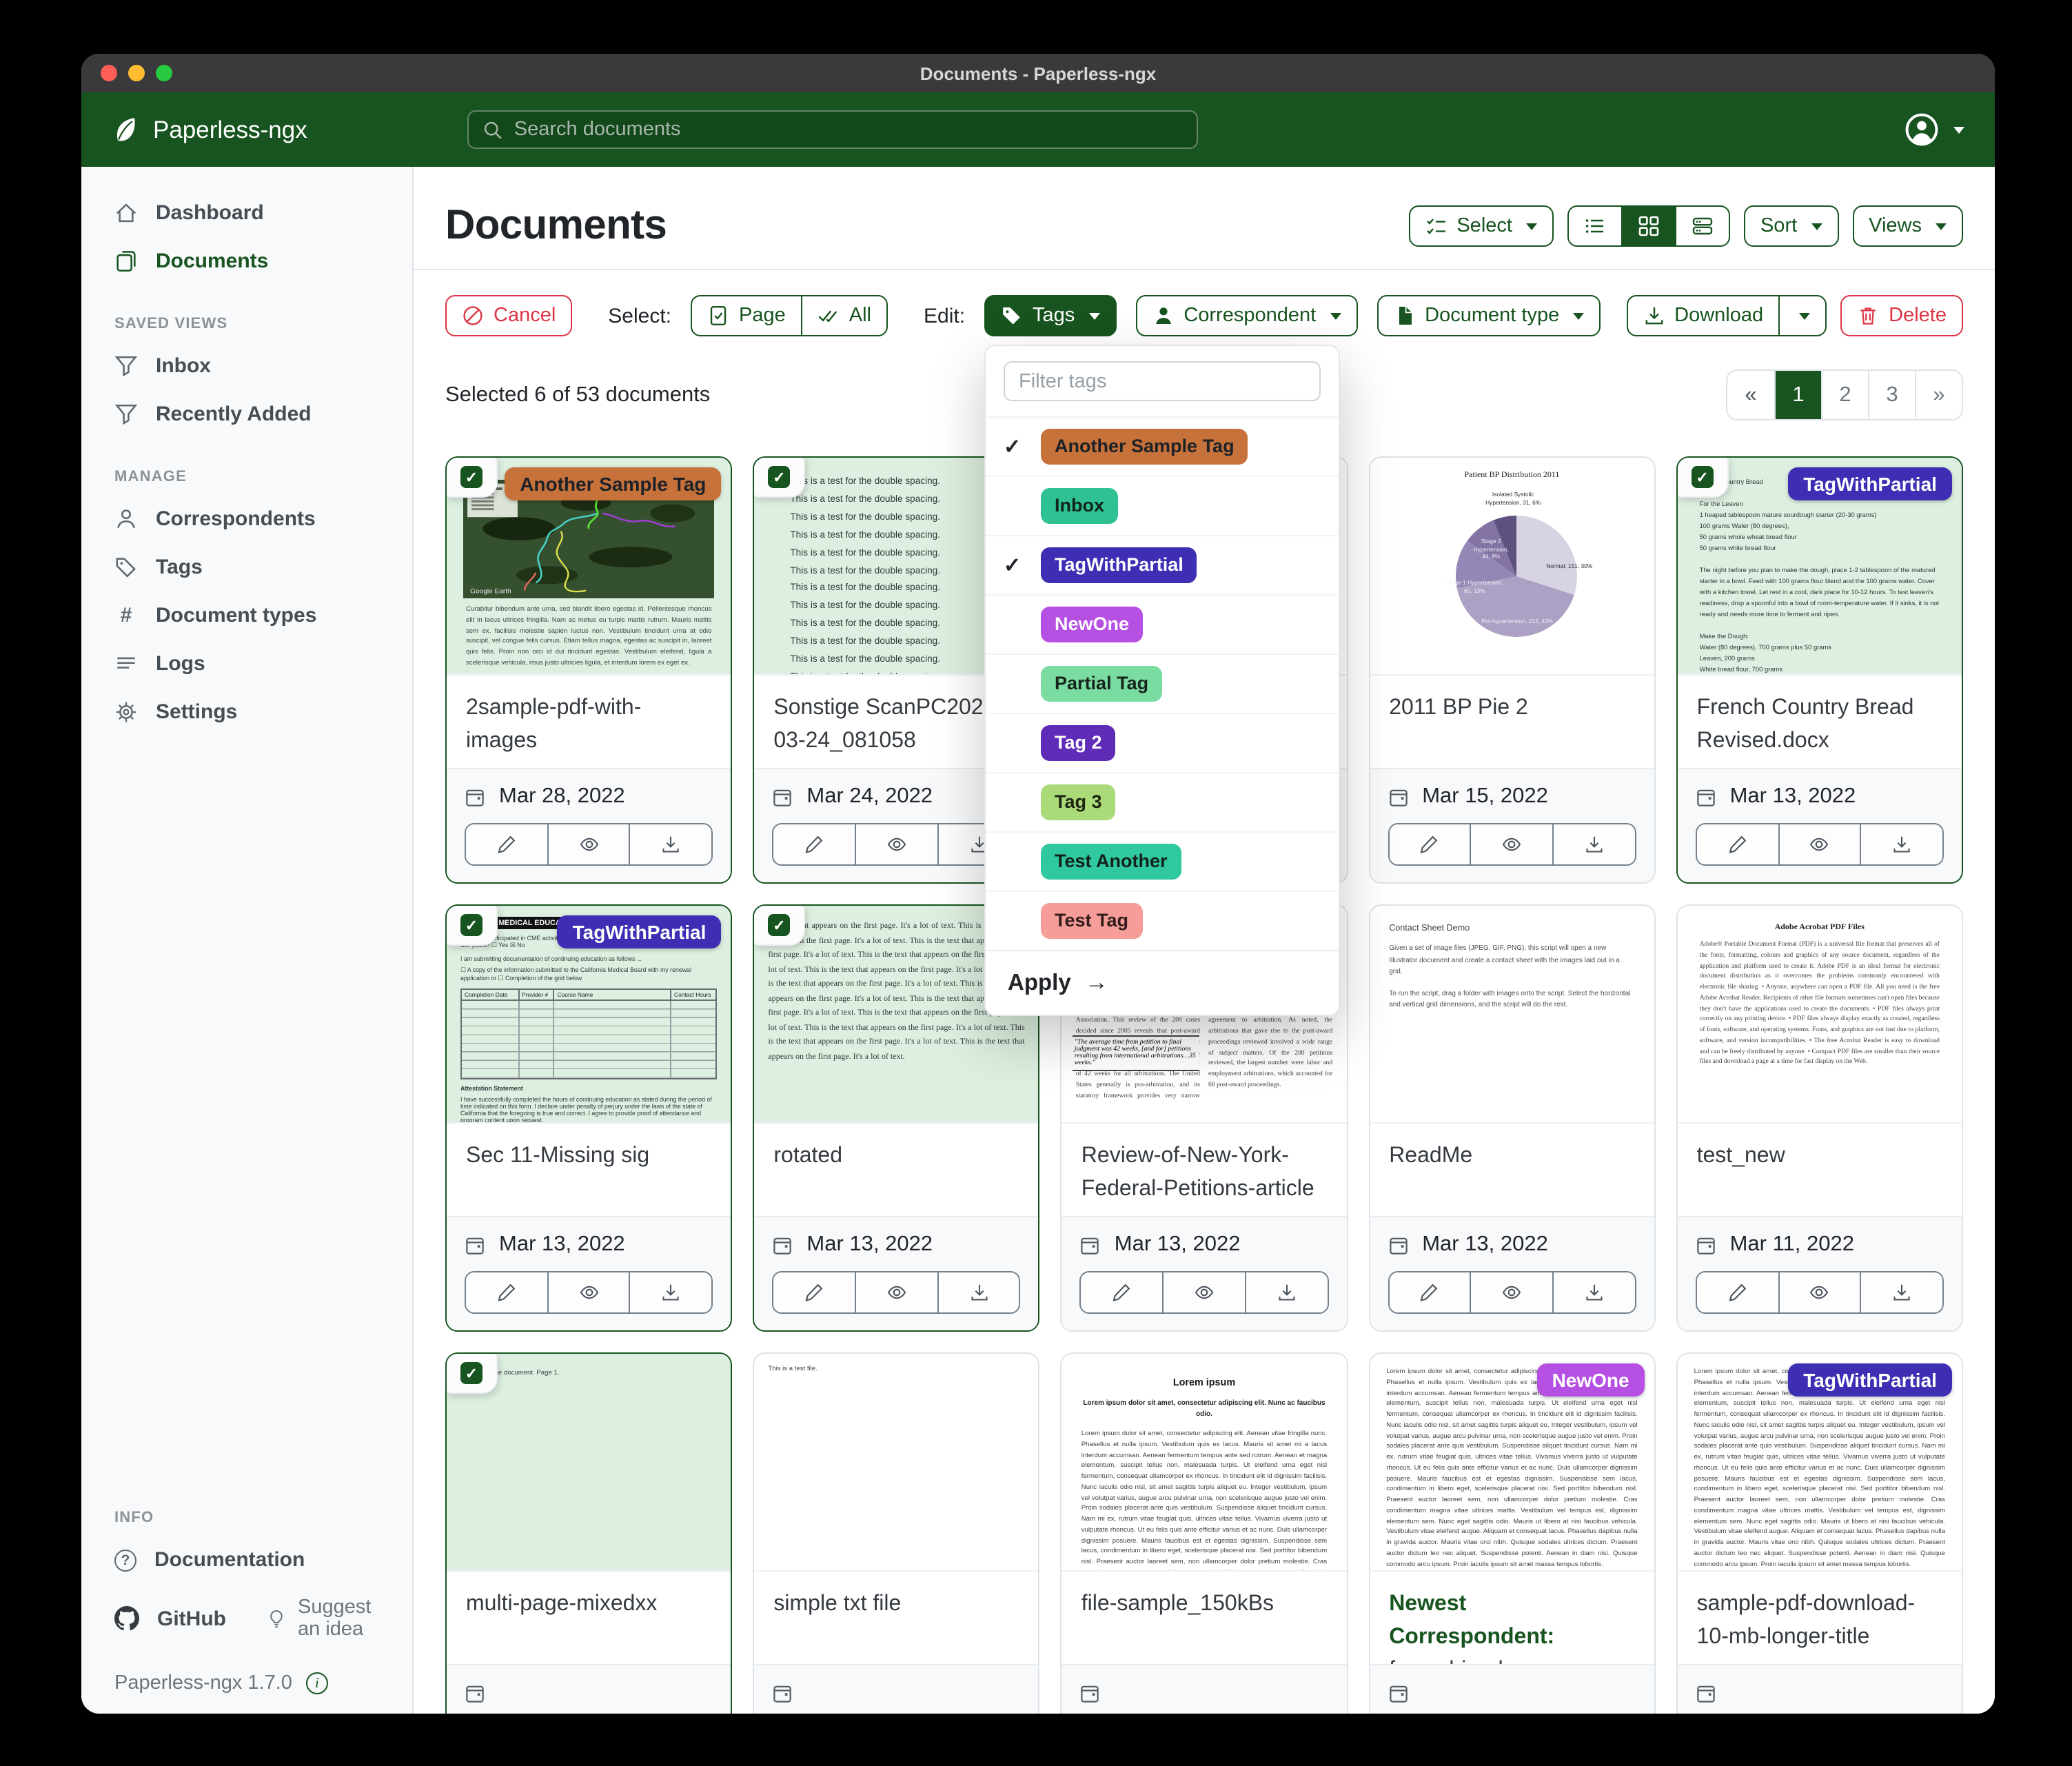 This screenshot has width=2072, height=1766. I want to click on view-grid-button, so click(1648, 226).